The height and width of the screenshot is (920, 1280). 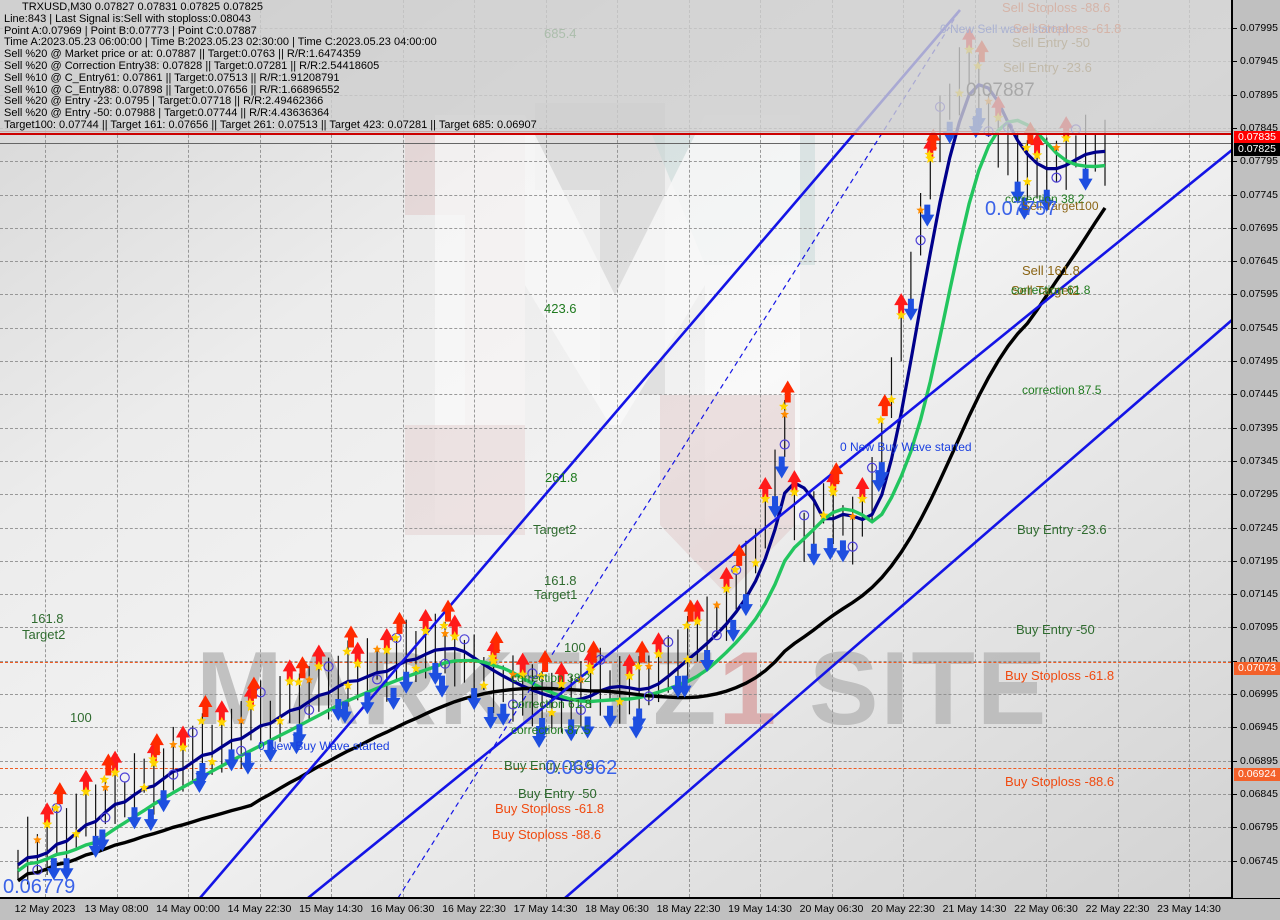 What do you see at coordinates (1256, 694) in the screenshot?
I see `price-axis-tick: 0.06995` at bounding box center [1256, 694].